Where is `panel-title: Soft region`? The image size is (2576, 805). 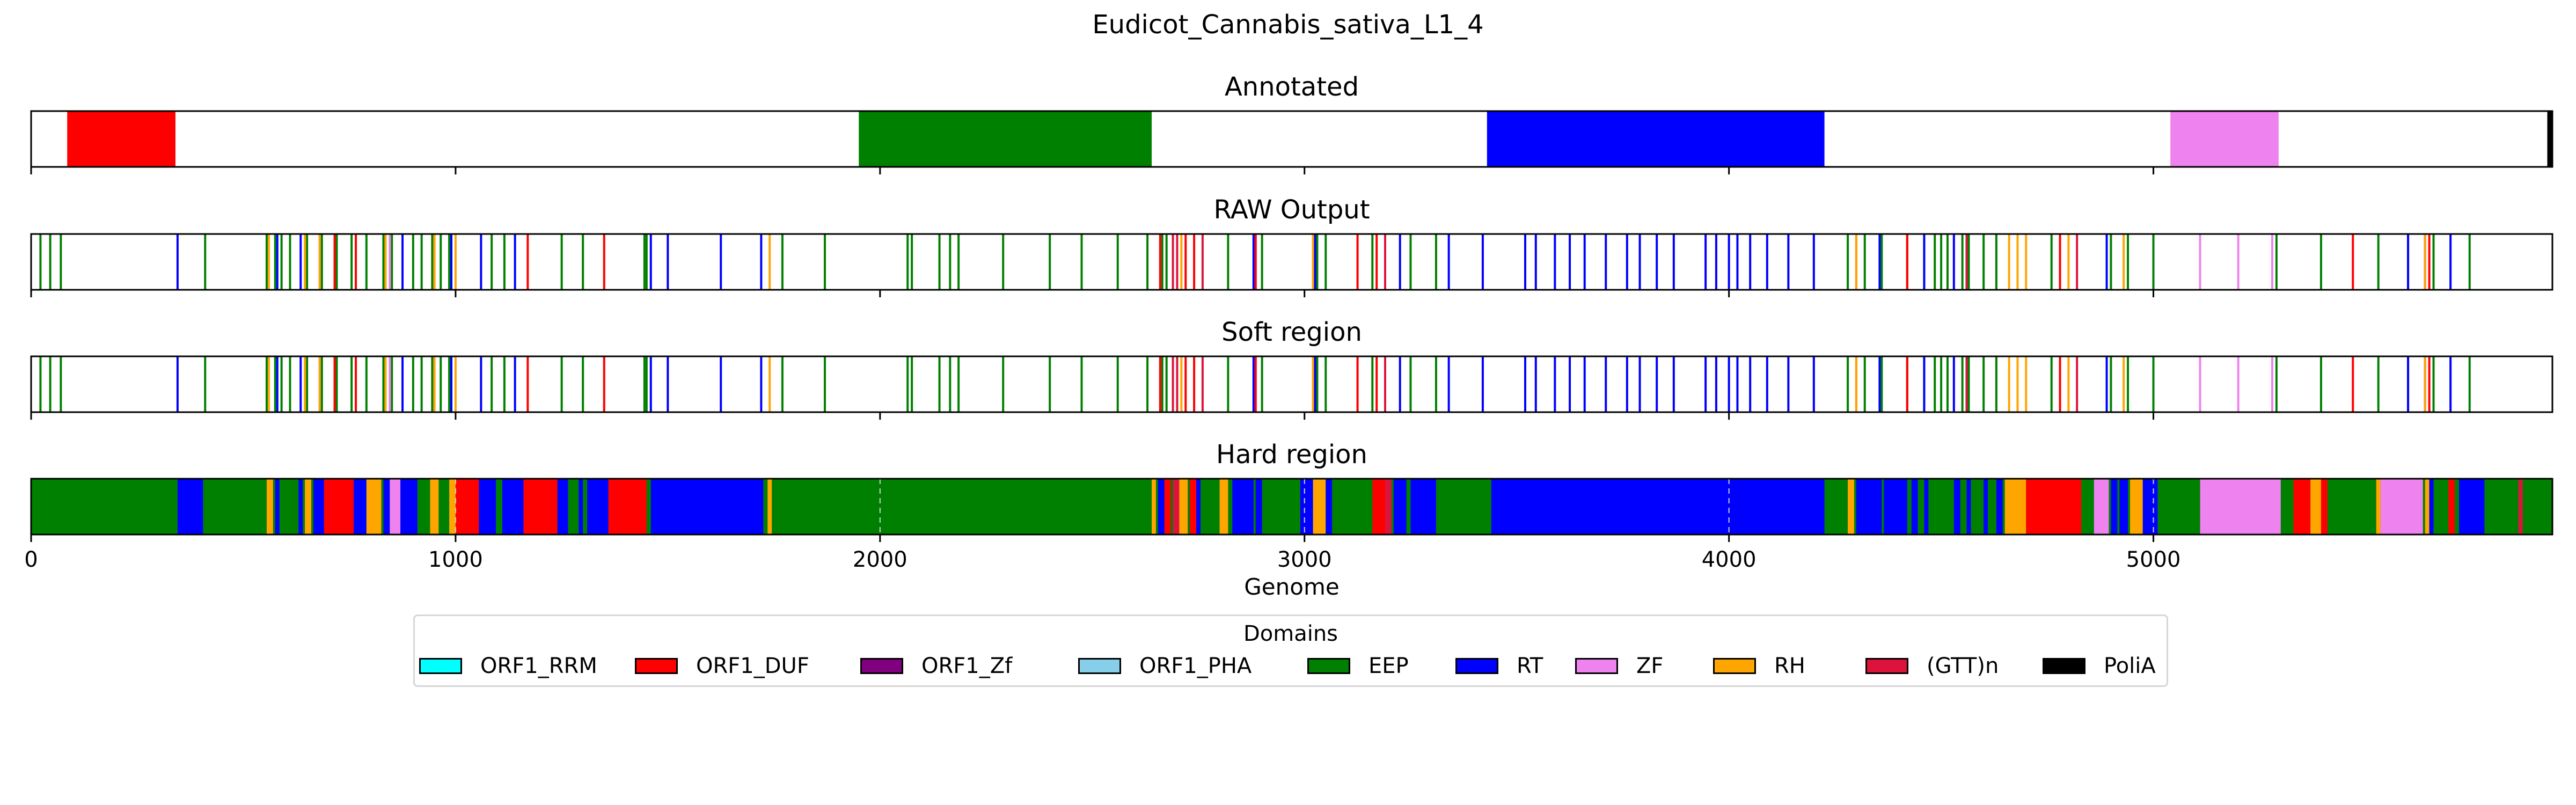
panel-title: Soft region is located at coordinates (1291, 332).